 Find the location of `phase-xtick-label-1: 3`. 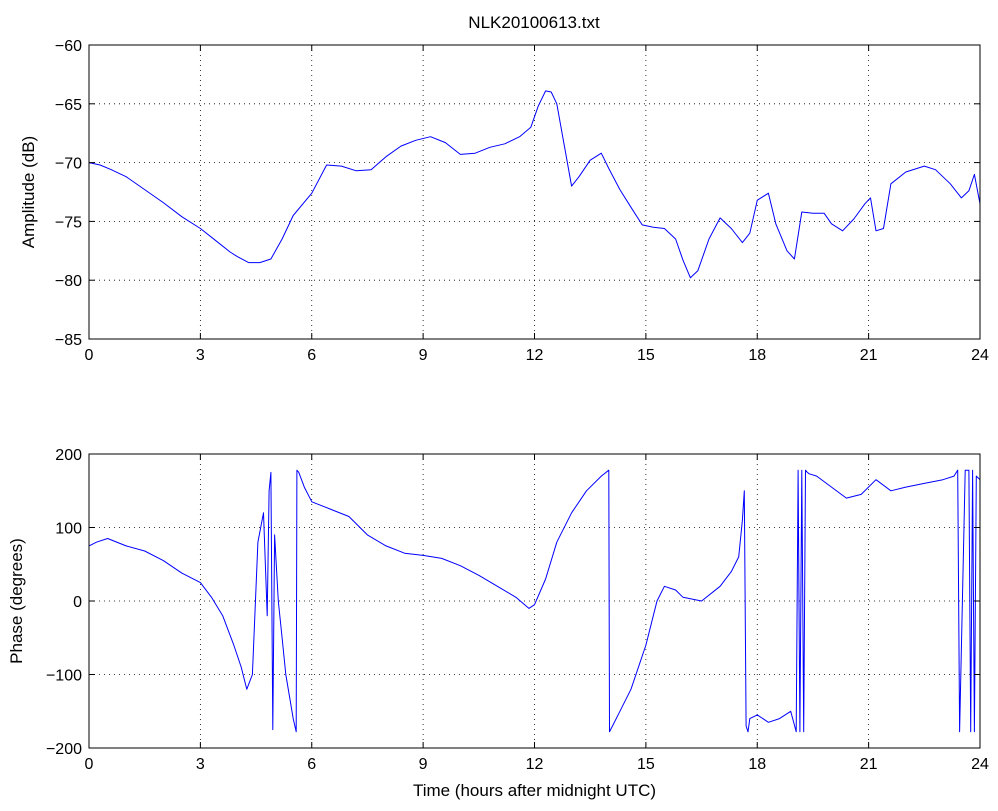

phase-xtick-label-1: 3 is located at coordinates (200, 764).